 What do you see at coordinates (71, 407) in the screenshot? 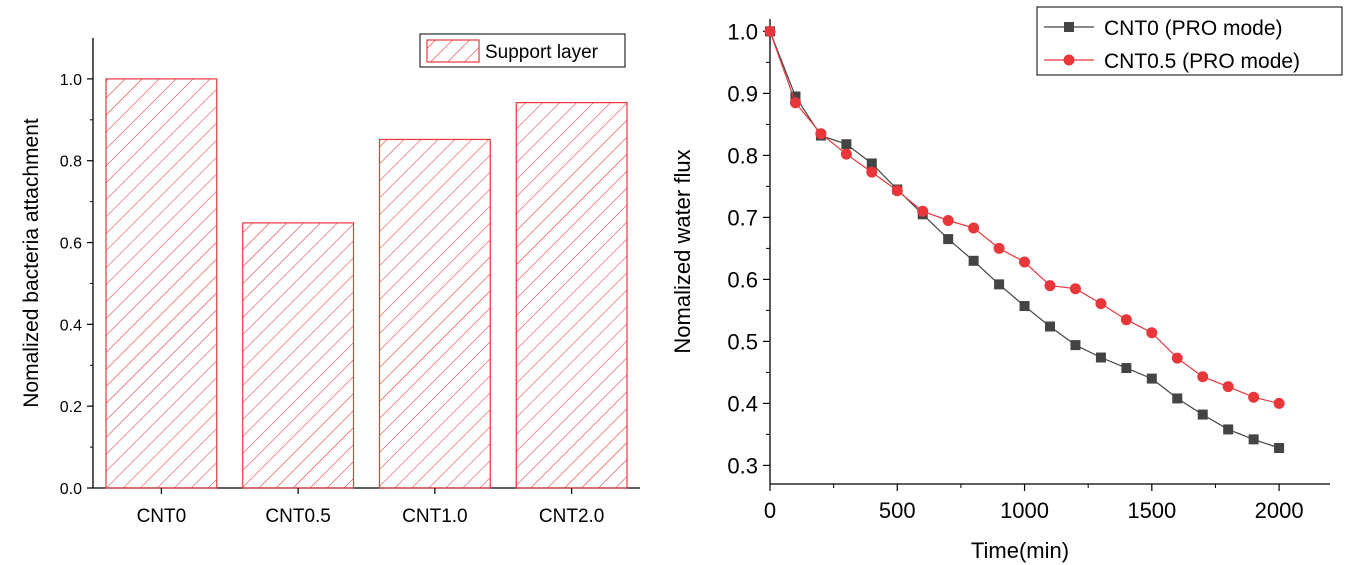
I see `y-tick-label: 0.2` at bounding box center [71, 407].